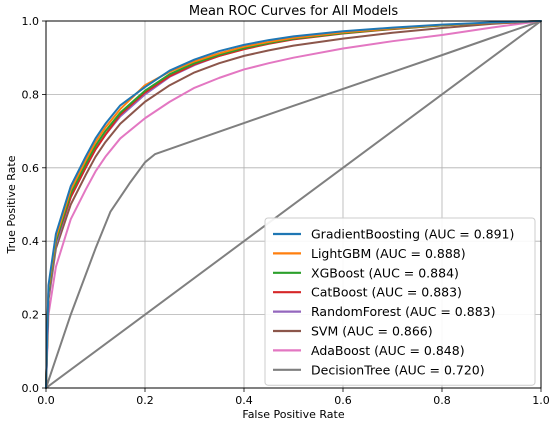 This screenshot has height=426, width=550. Describe the element at coordinates (388, 253) in the screenshot. I see `legend-entry: LightGBM (AUC = 0.888)` at that location.